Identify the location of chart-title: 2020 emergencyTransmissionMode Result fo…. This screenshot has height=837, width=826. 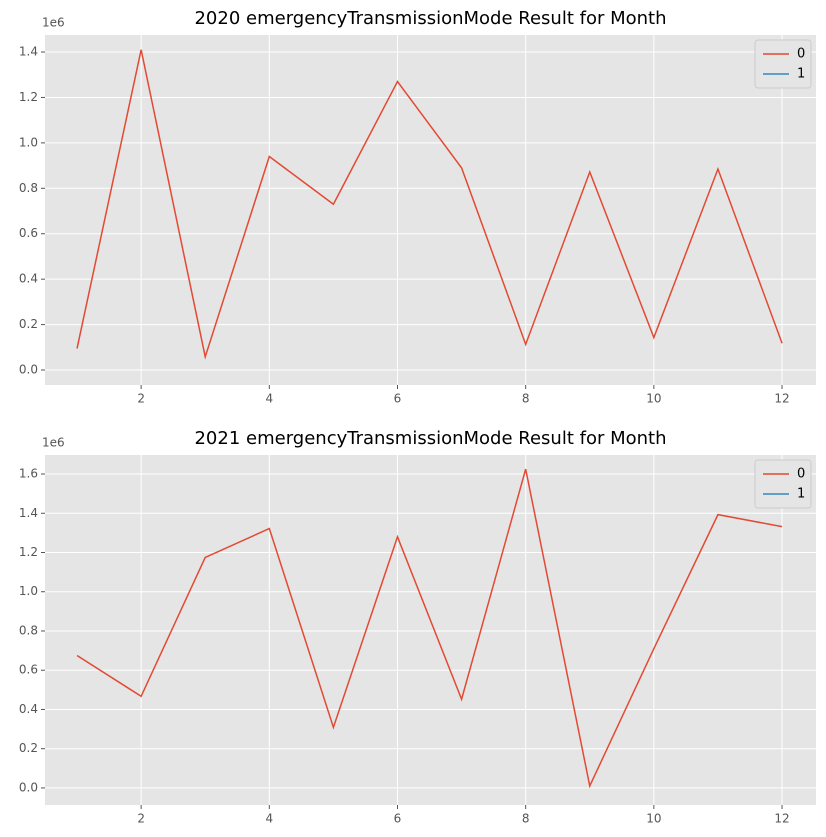
(430, 18).